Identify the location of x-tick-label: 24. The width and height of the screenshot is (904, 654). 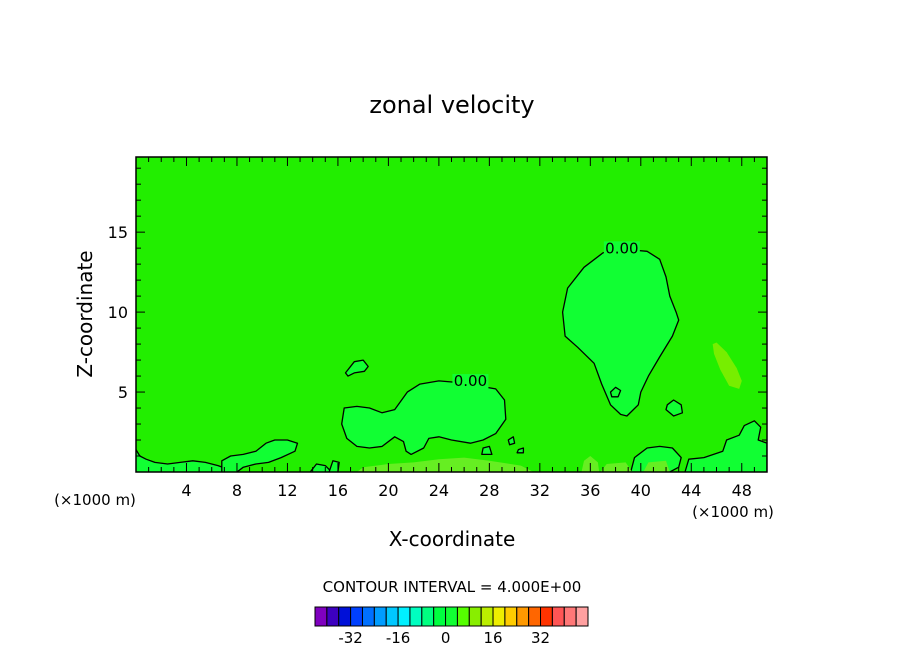
(439, 490).